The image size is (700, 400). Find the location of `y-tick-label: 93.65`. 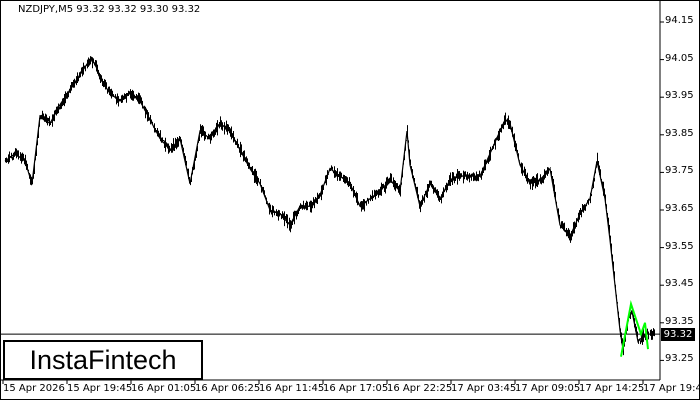

y-tick-label: 93.65 is located at coordinates (679, 208).